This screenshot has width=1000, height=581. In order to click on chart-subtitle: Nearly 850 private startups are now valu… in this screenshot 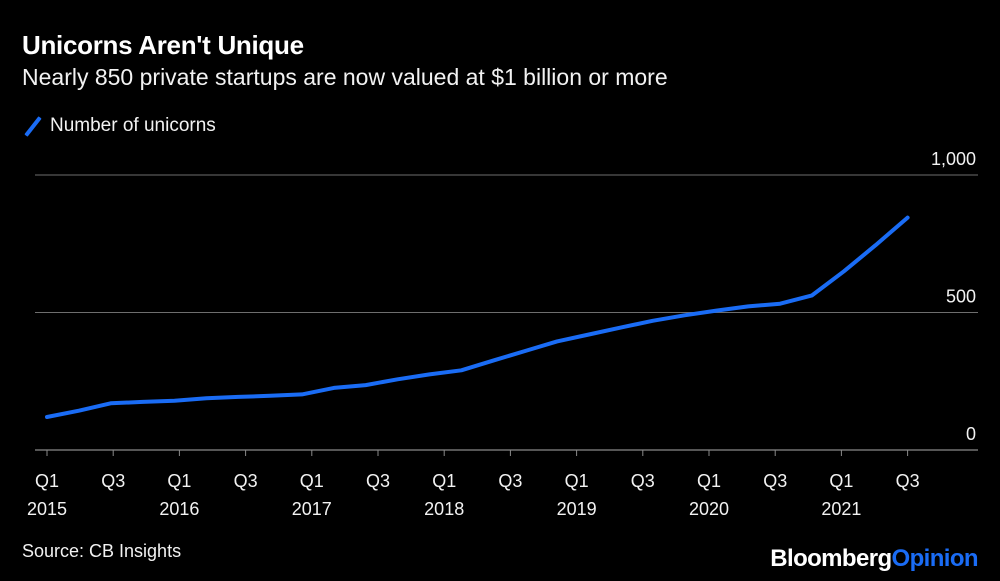, I will do `click(345, 77)`.